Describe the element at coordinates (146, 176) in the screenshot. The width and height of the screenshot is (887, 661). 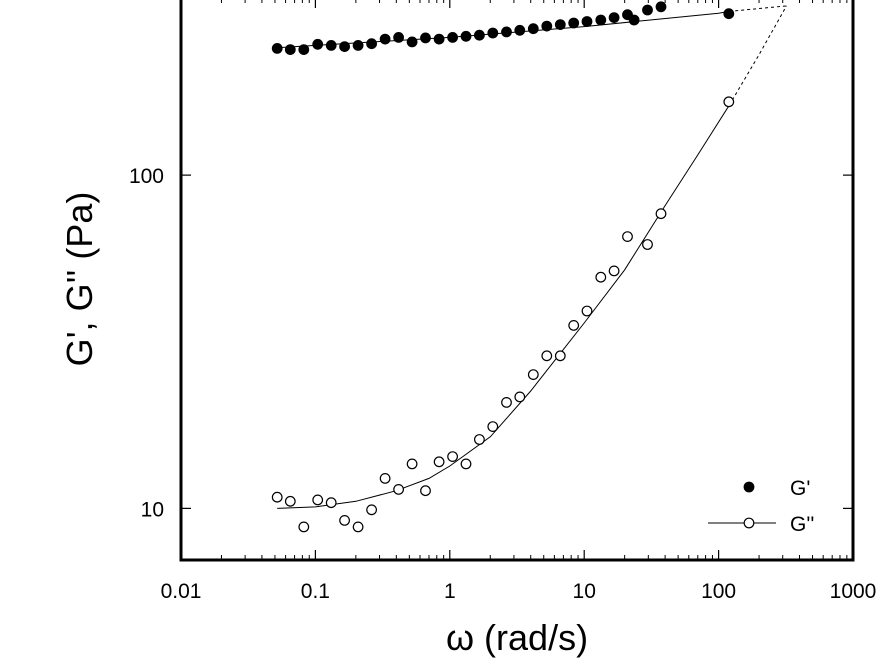
I see `y-tick-label-1: 100` at that location.